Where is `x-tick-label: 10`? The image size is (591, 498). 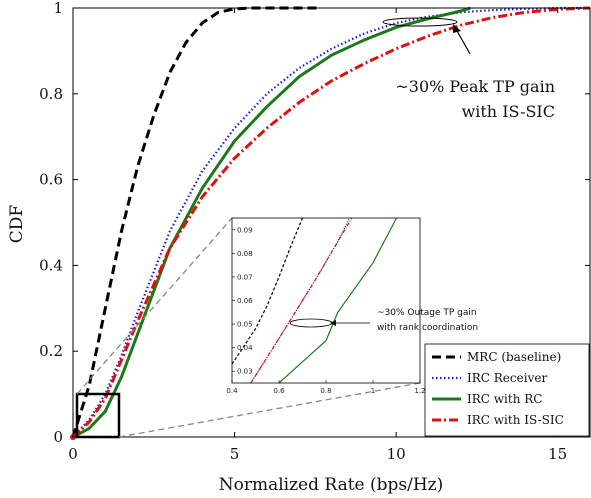
x-tick-label: 10 is located at coordinates (396, 454).